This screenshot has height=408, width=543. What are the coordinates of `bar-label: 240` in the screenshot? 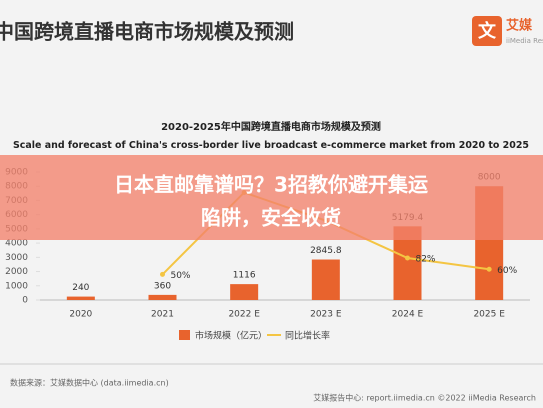 It's located at (80, 288).